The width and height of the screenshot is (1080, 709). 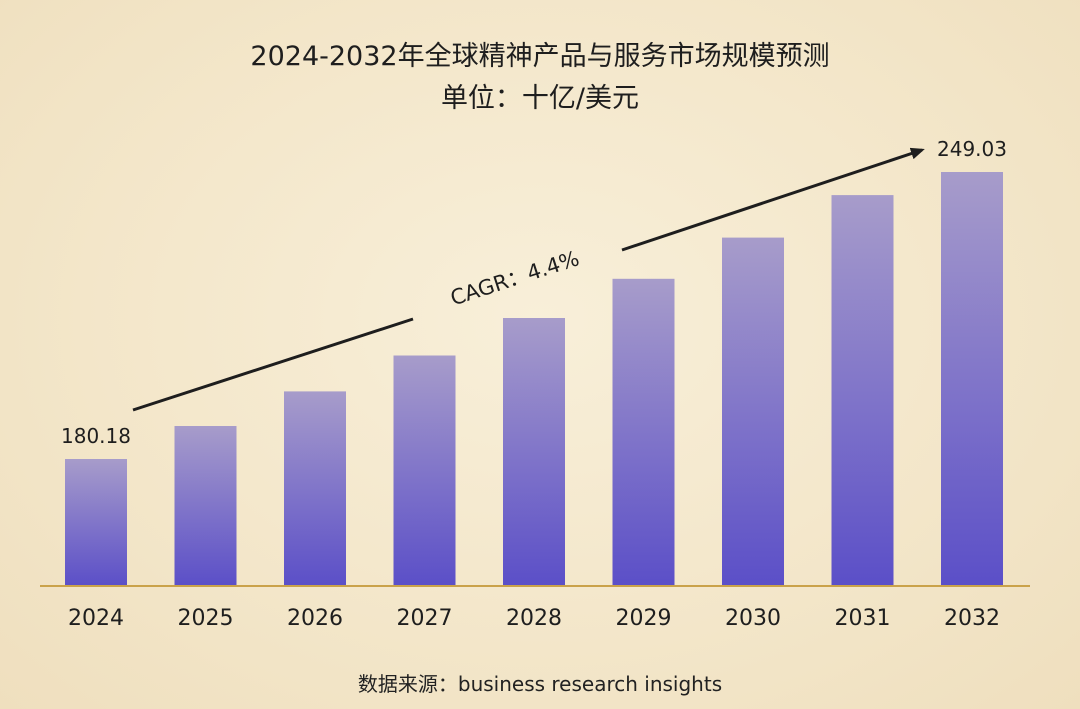 What do you see at coordinates (773, 199) in the screenshot?
I see `cagr-arrow-right` at bounding box center [773, 199].